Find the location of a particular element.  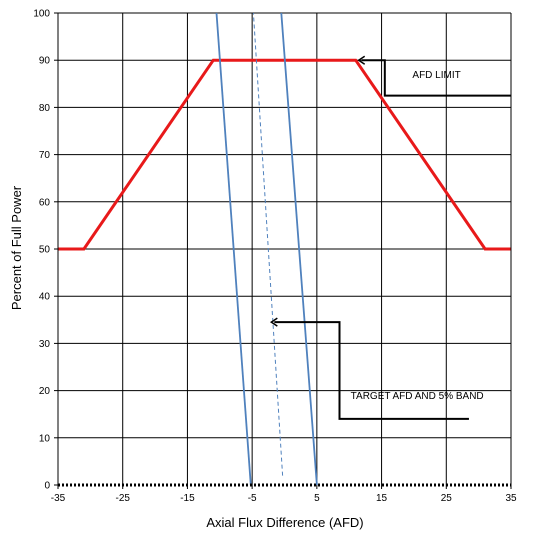

y-tick-label: 40 is located at coordinates (45, 297).